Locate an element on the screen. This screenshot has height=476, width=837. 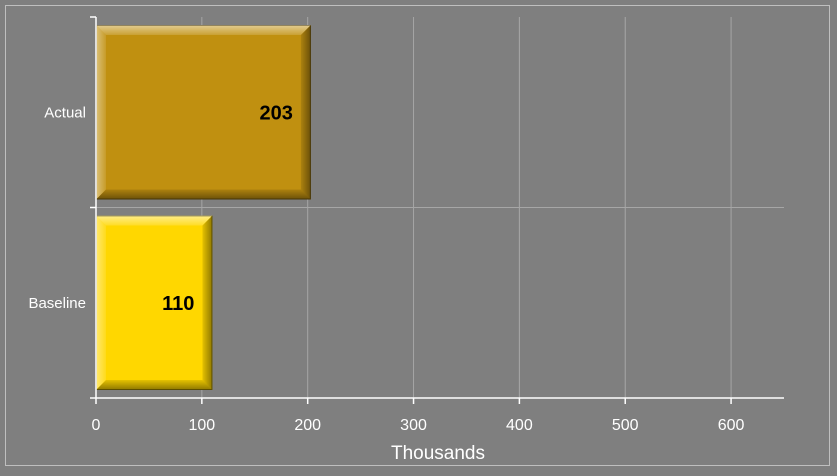
y-tick-label: Baseline is located at coordinates (57, 303).